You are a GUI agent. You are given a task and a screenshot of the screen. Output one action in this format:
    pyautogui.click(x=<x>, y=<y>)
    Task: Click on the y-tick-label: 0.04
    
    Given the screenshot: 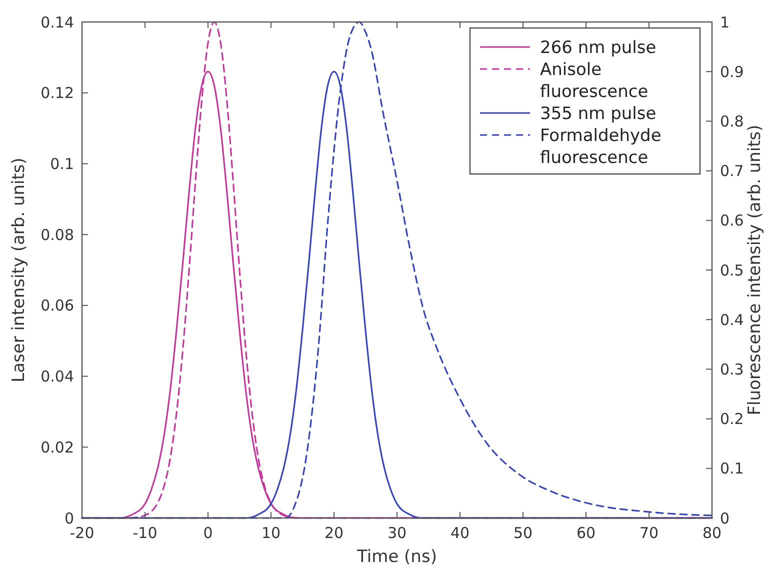 What is the action you would take?
    pyautogui.click(x=57, y=377)
    